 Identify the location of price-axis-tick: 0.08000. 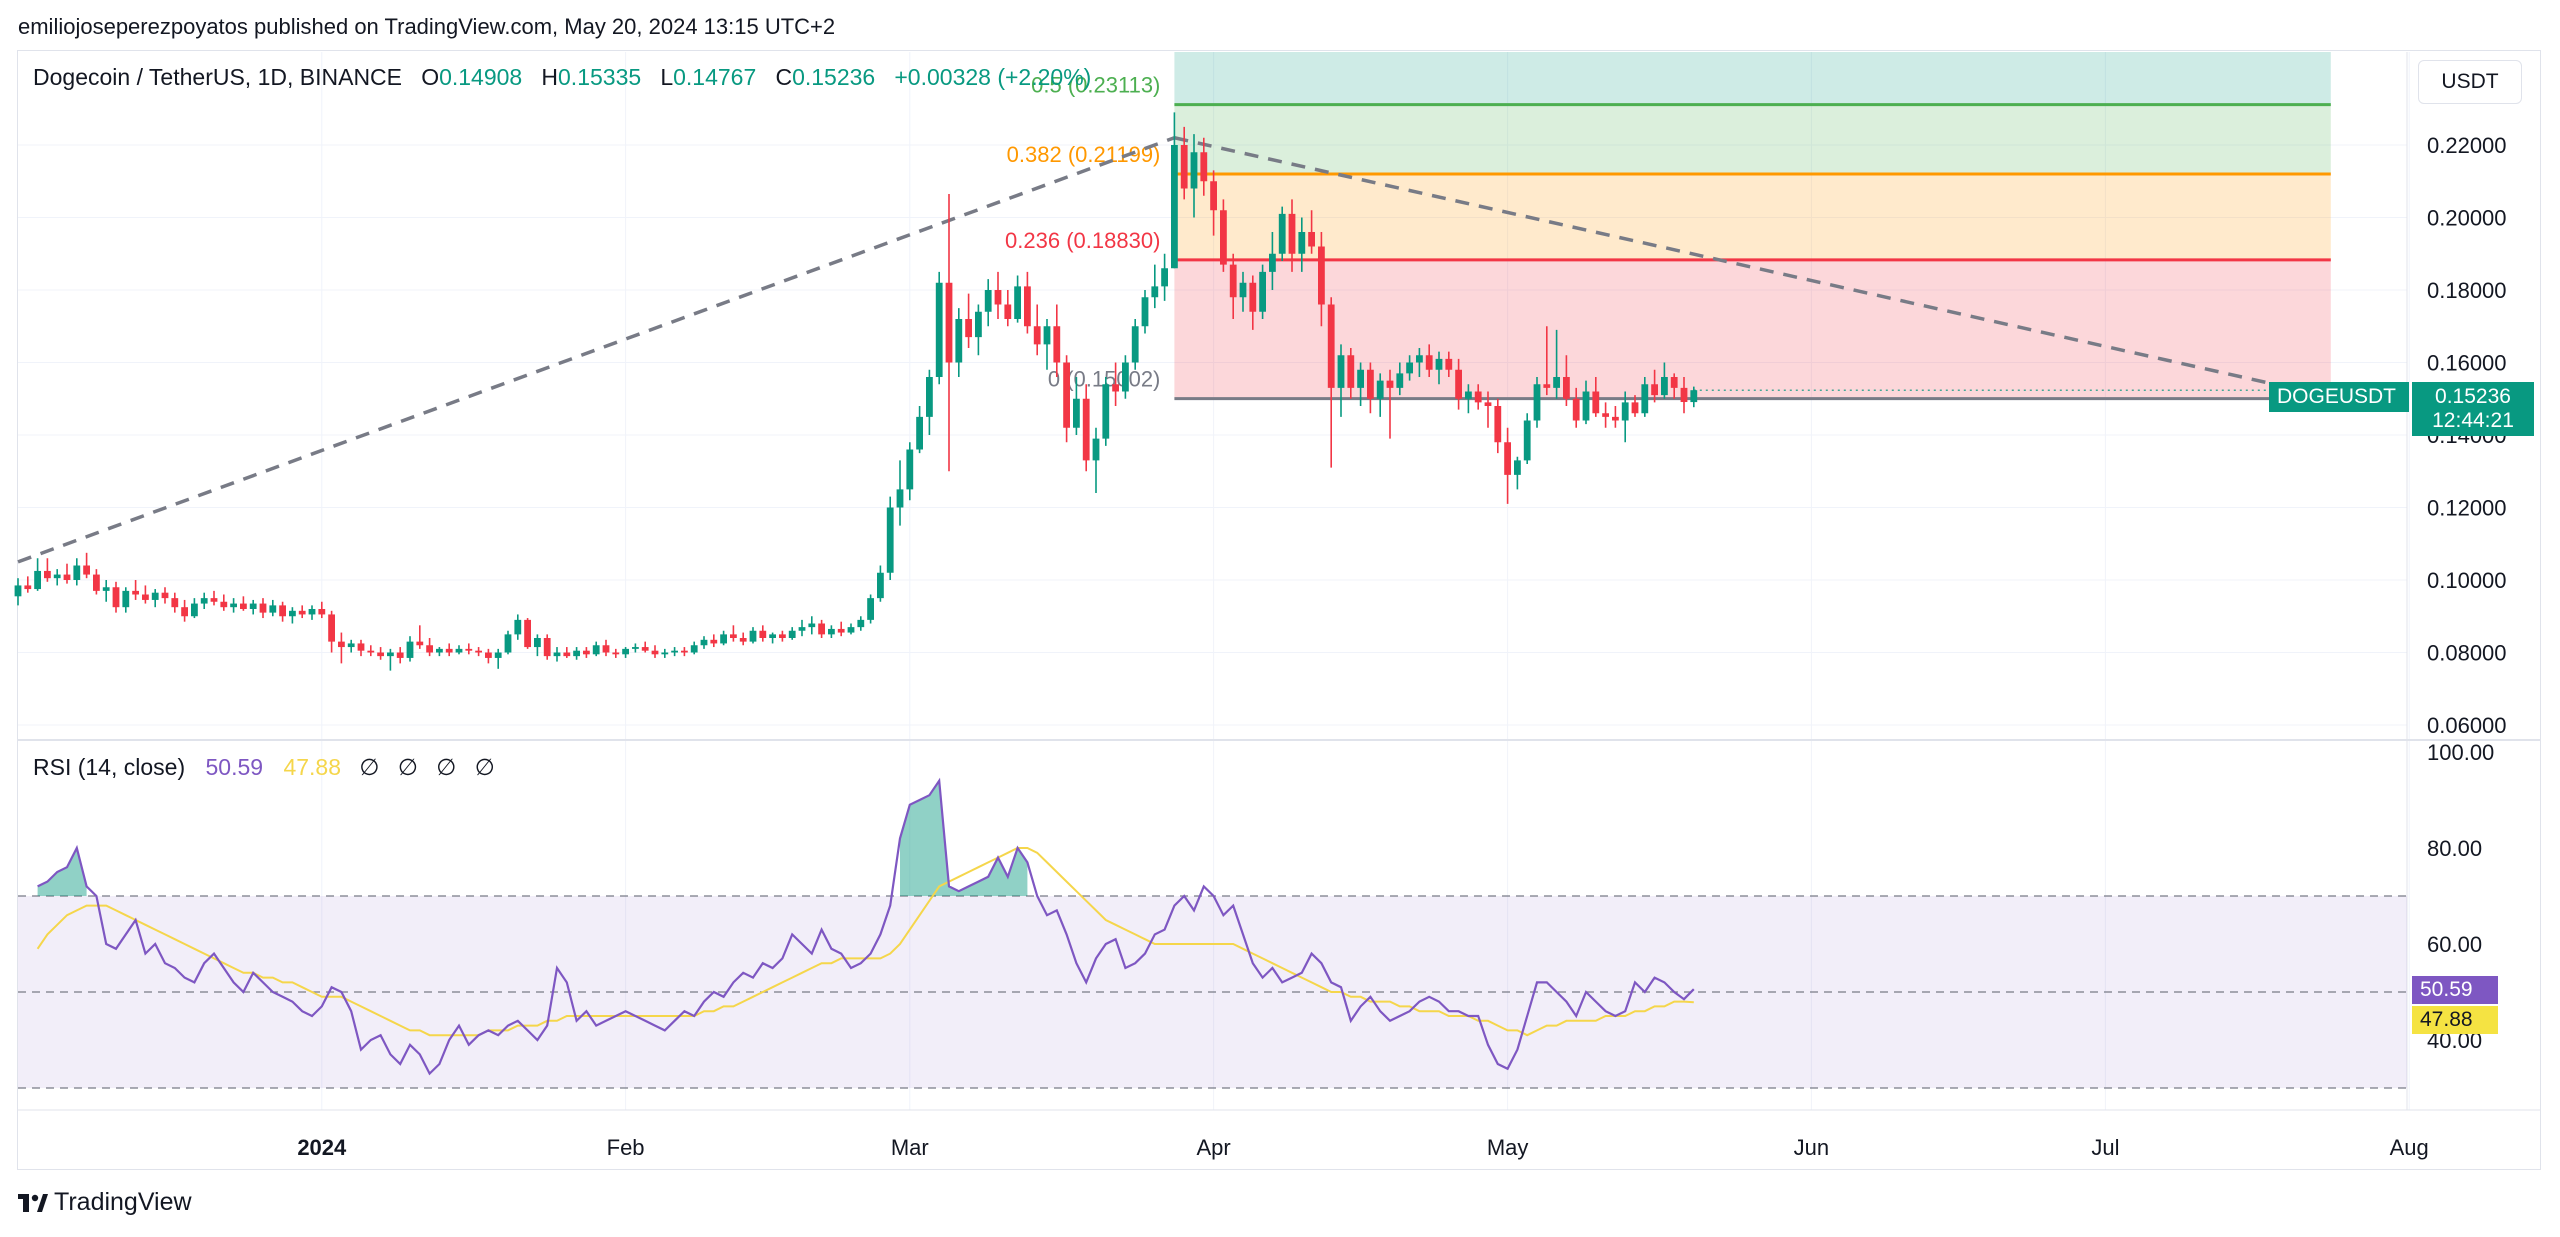
(2467, 653).